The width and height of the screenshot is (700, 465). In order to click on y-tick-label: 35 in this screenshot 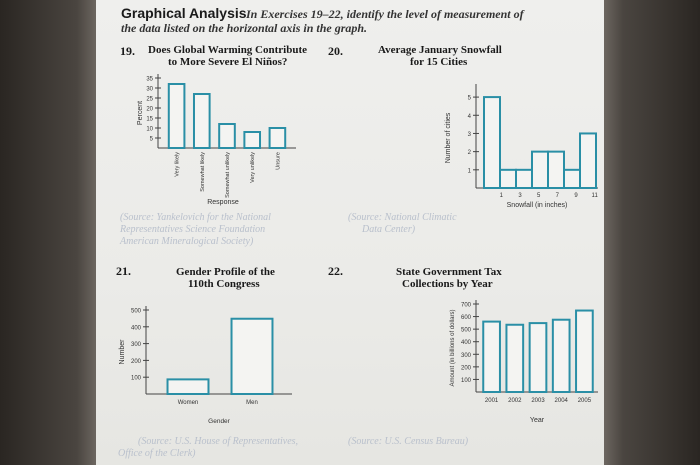, I will do `click(149, 80)`.